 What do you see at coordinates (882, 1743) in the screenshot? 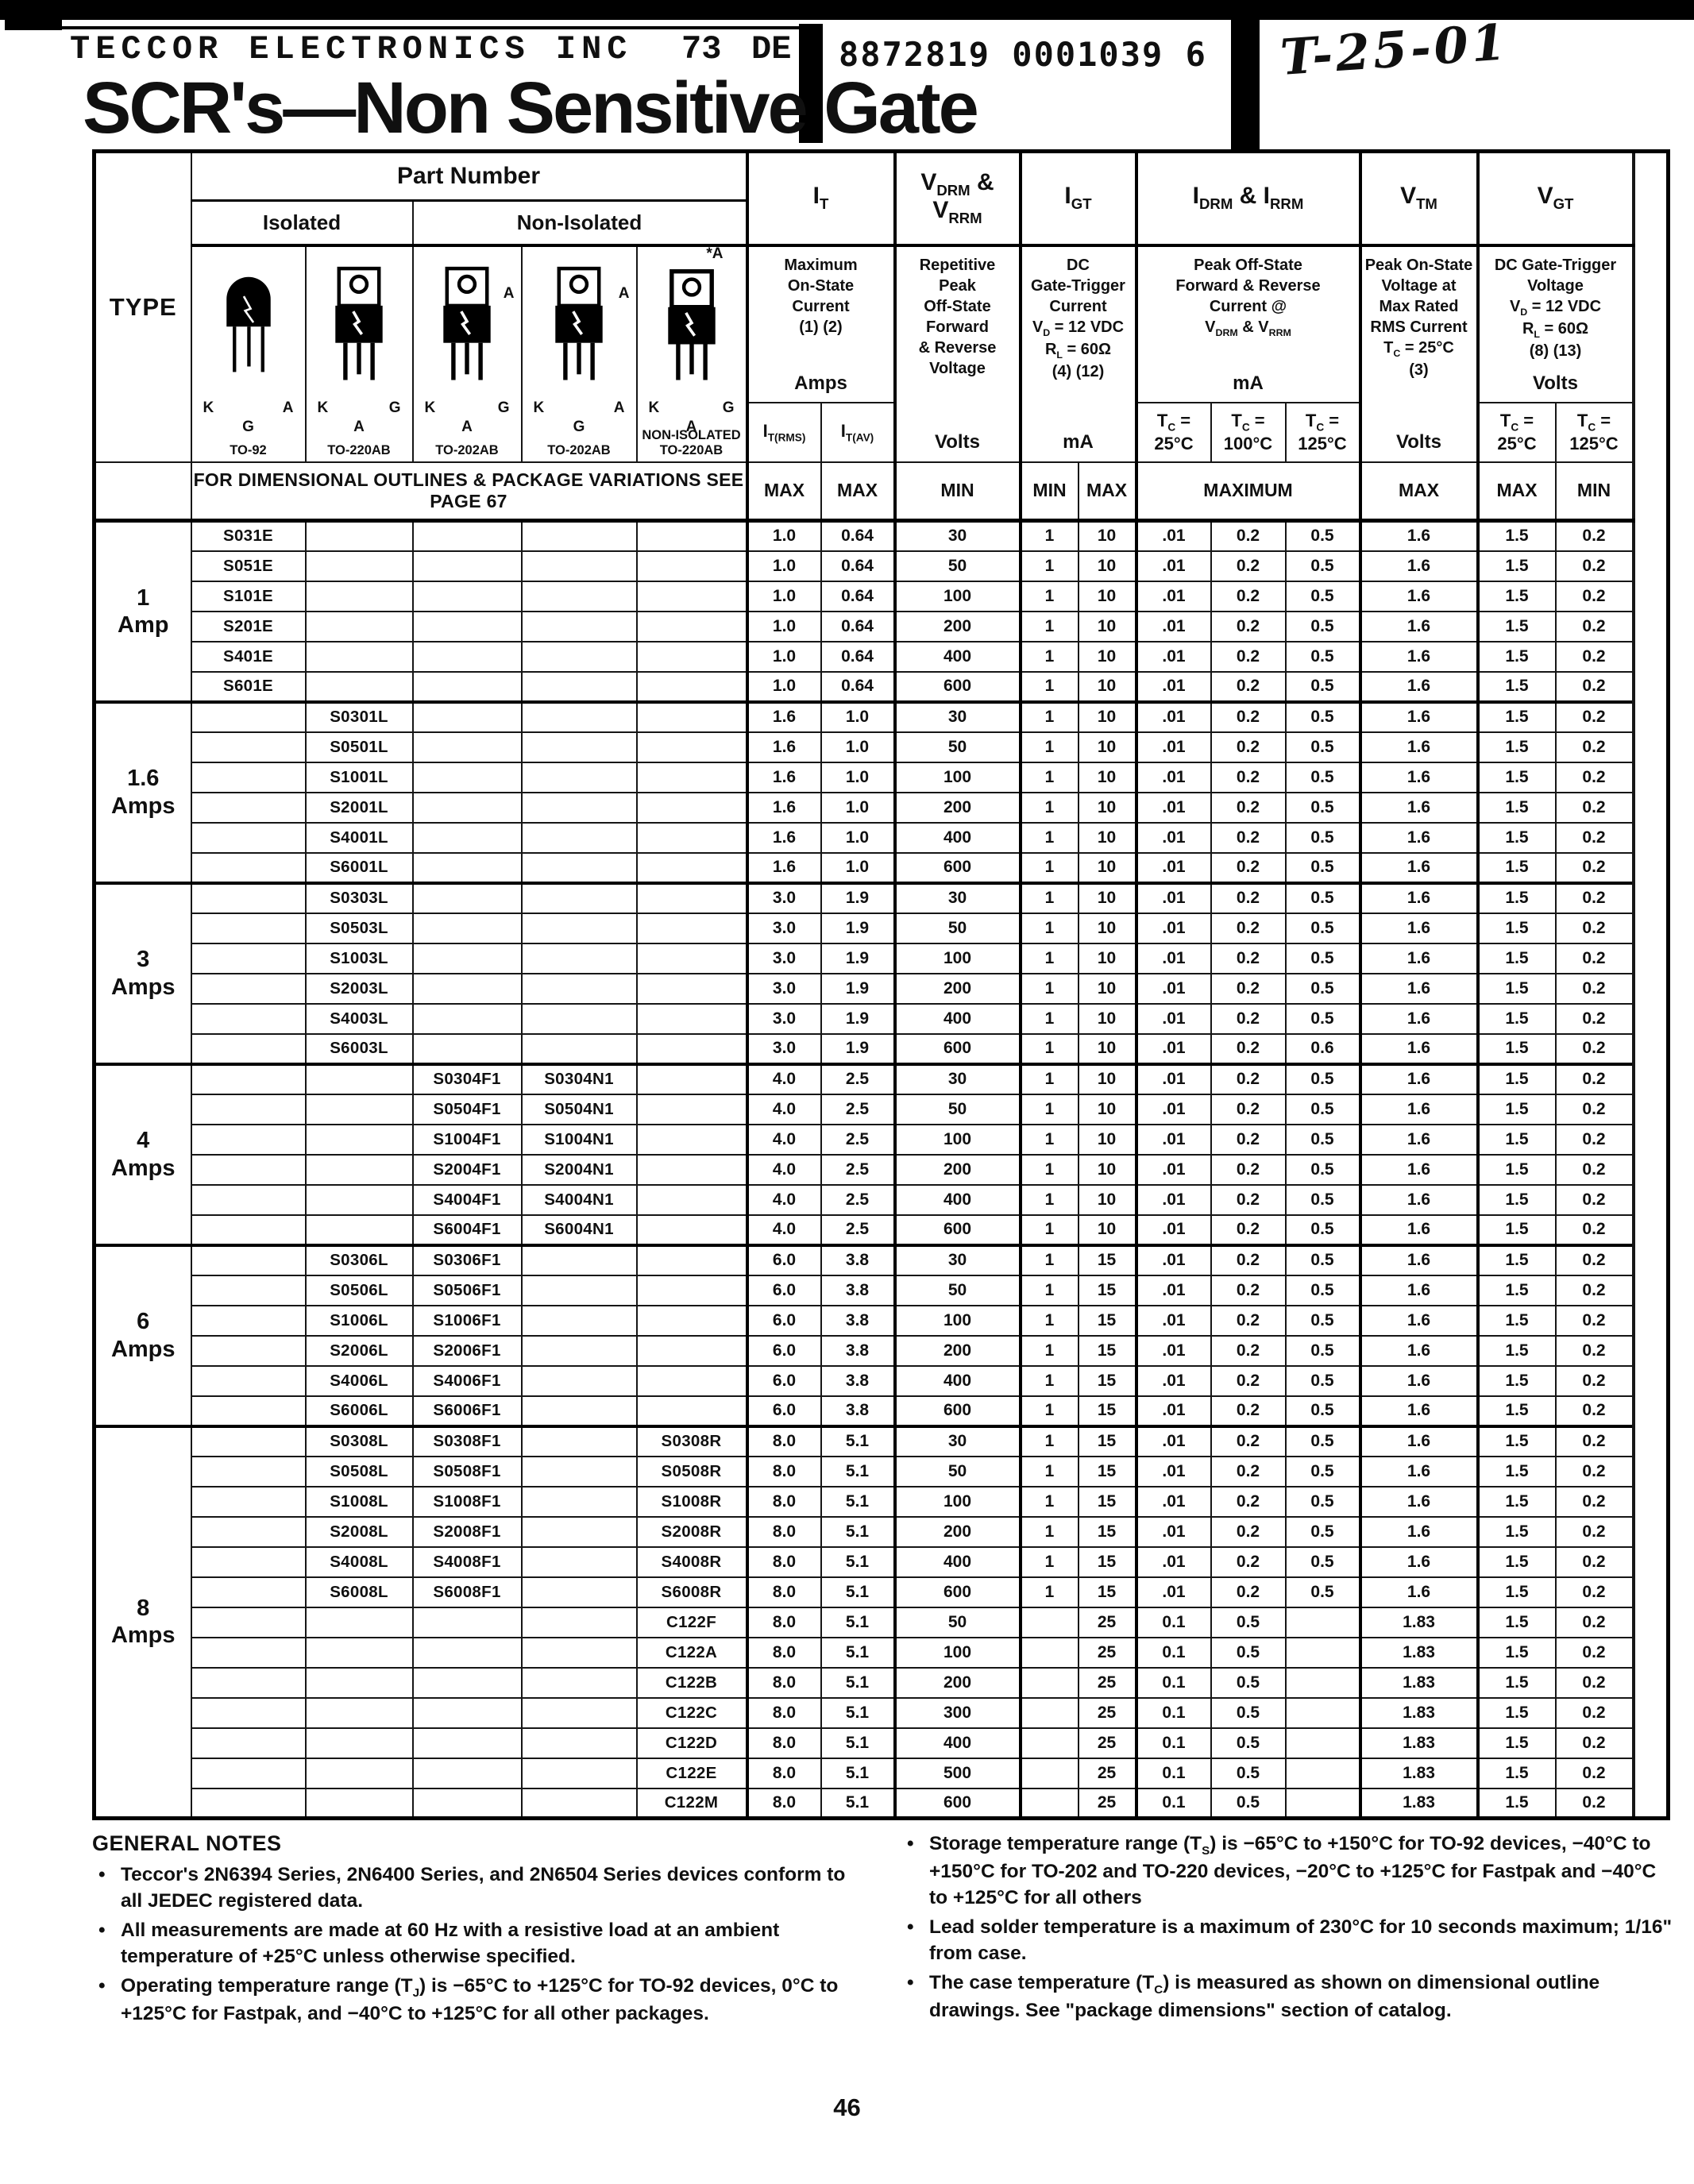
I see `table-row: C122D 8.0 5.1 400 25 0.1 0.5 1.83 1.5 0.2` at bounding box center [882, 1743].